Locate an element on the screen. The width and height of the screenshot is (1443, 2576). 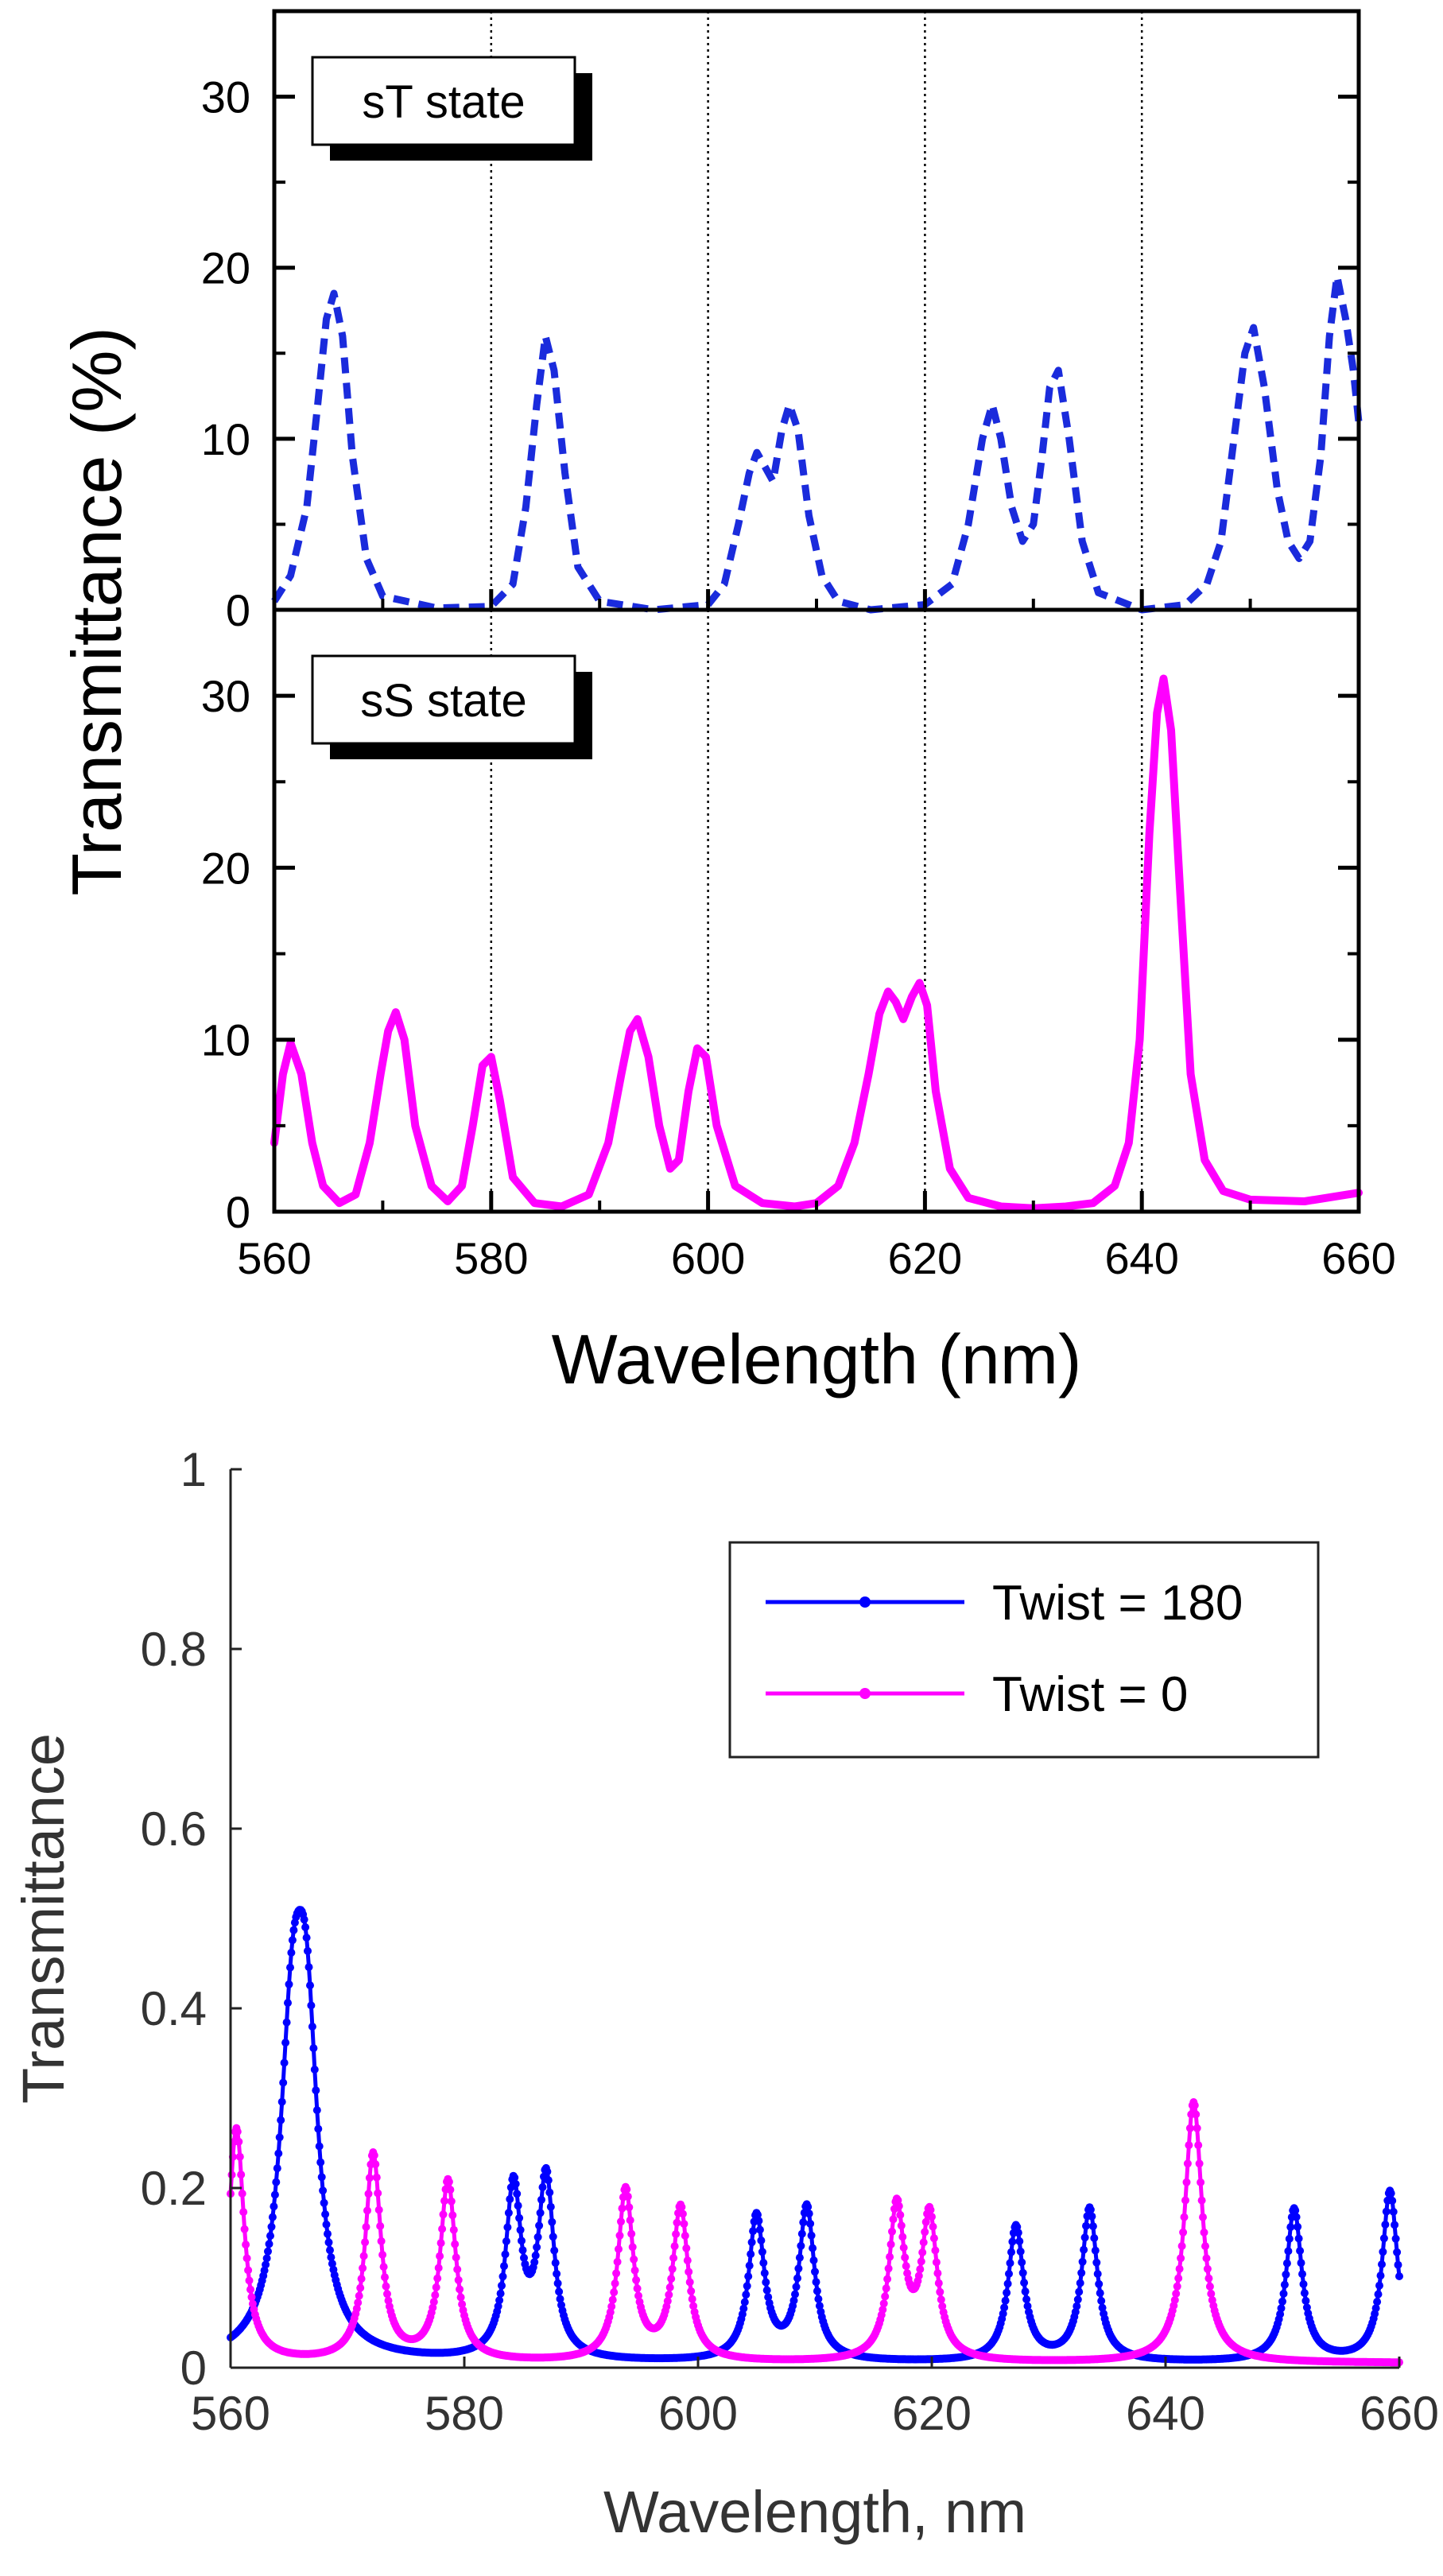
y-tick-label: 30 is located at coordinates (225, 696).